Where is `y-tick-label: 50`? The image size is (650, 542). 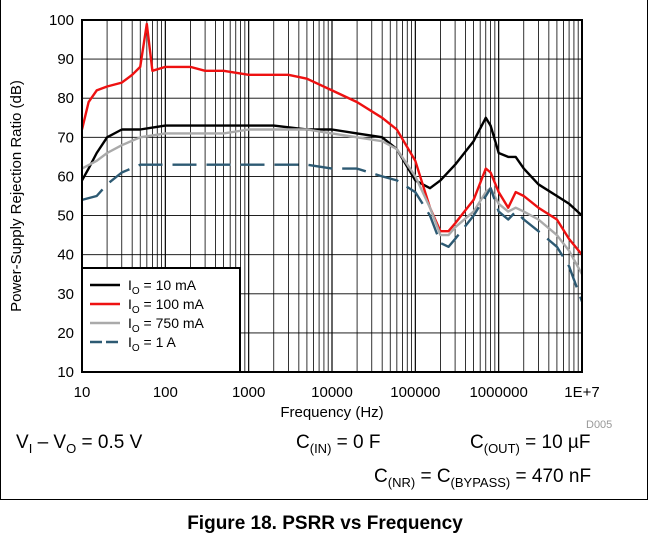
y-tick-label: 50 is located at coordinates (65, 216).